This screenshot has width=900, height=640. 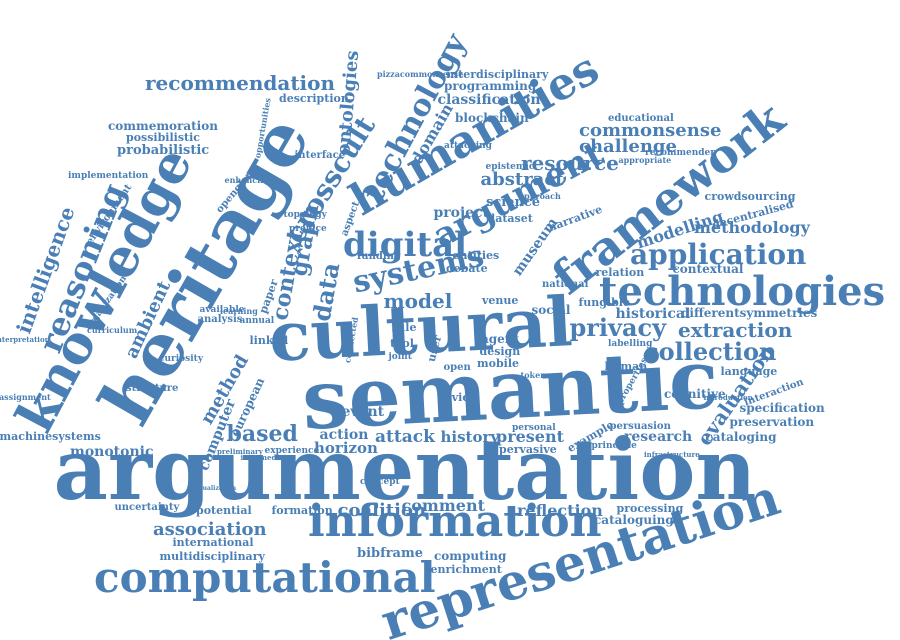 What do you see at coordinates (402, 343) in the screenshot?
I see `word-tool: tool` at bounding box center [402, 343].